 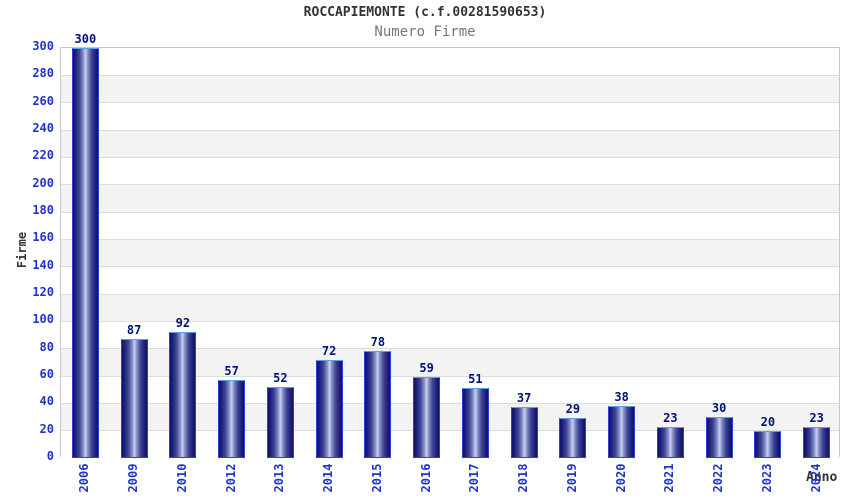 I want to click on y-tick-label: 280, so click(x=43, y=73).